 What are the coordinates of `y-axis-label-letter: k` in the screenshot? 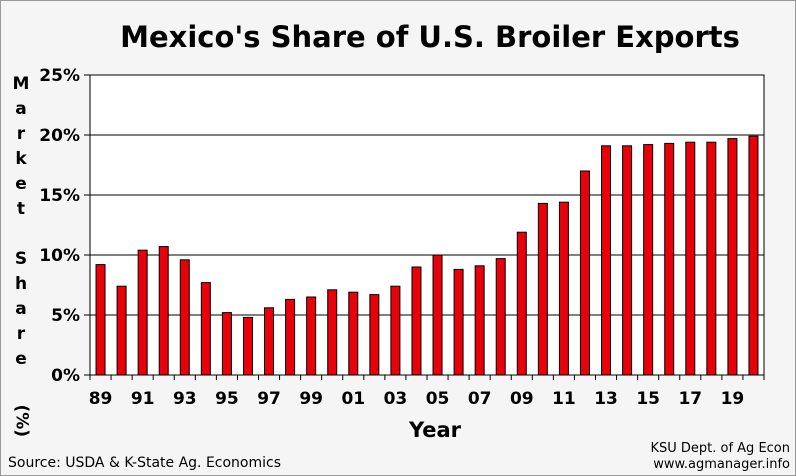 It's located at (21, 159).